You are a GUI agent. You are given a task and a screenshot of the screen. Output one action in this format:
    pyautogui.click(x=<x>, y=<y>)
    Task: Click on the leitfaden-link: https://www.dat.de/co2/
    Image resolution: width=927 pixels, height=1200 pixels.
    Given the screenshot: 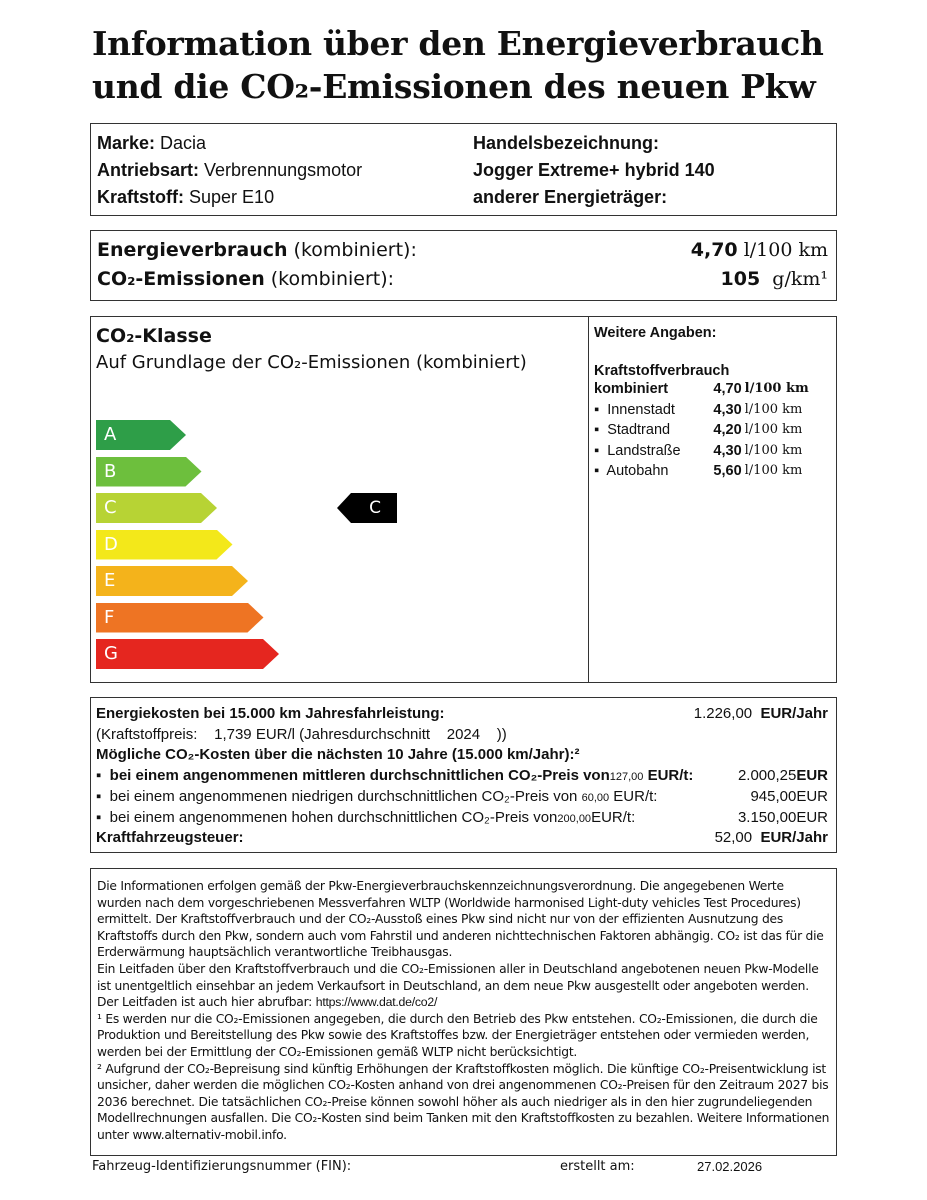 What is the action you would take?
    pyautogui.click(x=376, y=1002)
    